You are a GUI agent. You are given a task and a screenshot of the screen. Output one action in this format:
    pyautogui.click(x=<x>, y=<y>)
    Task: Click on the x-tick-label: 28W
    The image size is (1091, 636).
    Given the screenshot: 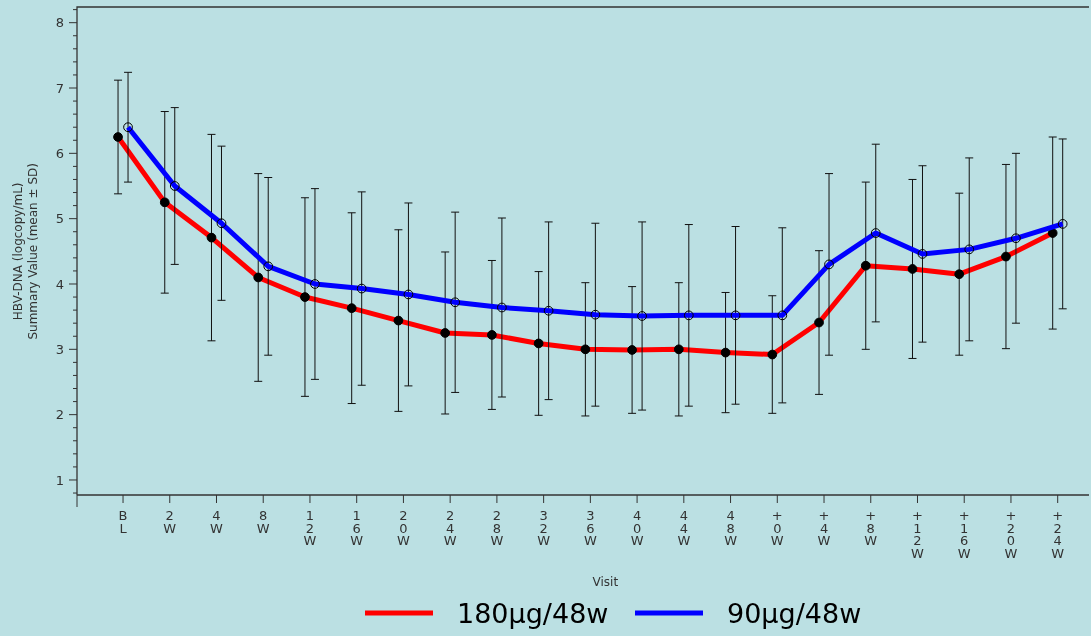 What is the action you would take?
    pyautogui.click(x=497, y=528)
    